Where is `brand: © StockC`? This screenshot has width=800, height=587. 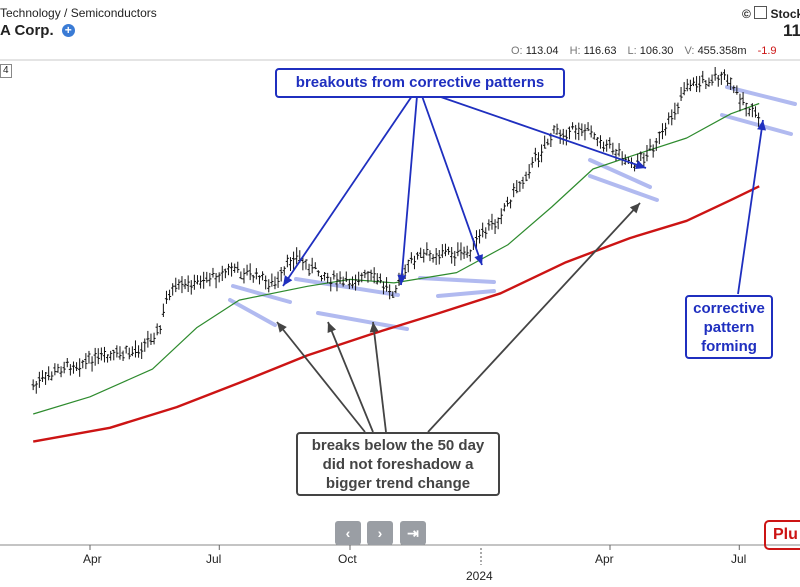 brand: © StockC is located at coordinates (771, 13).